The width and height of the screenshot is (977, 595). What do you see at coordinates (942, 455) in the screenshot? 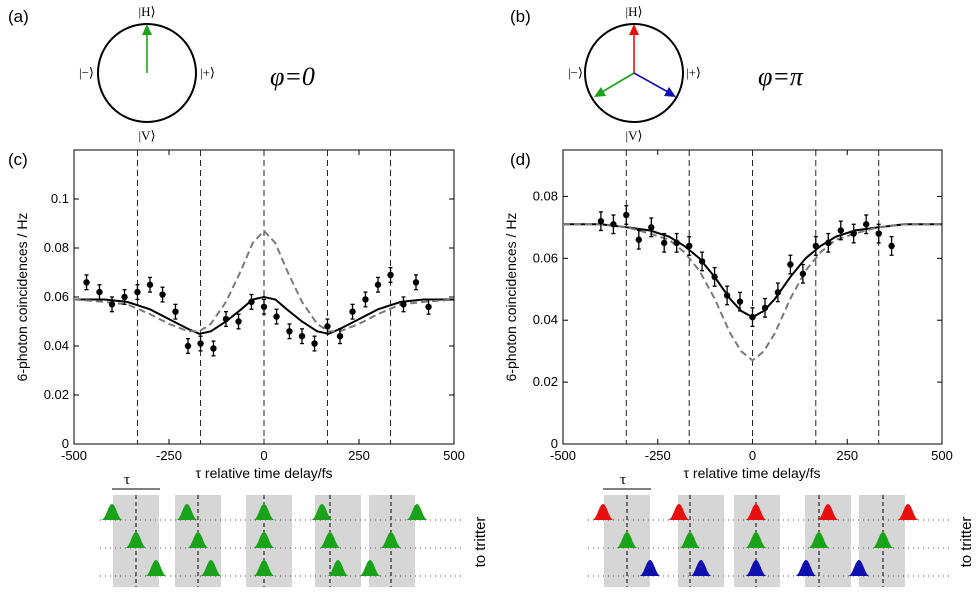
I see `x-tick-label: 500` at bounding box center [942, 455].